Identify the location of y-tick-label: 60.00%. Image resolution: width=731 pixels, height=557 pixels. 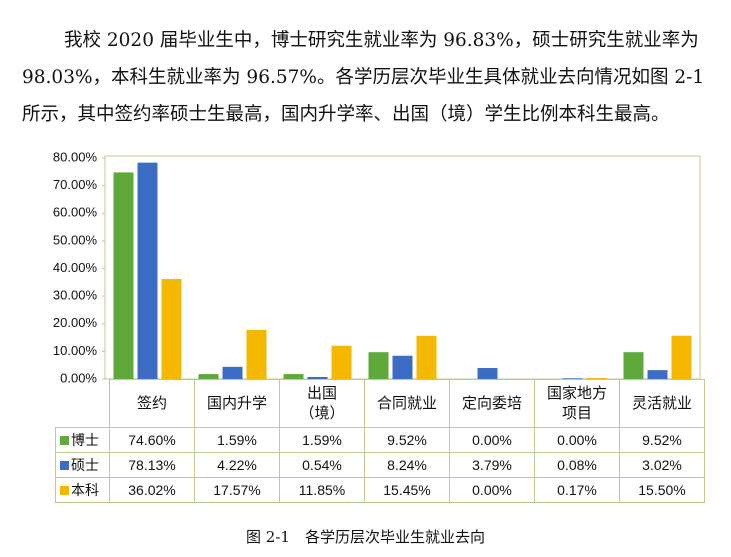
(75, 212).